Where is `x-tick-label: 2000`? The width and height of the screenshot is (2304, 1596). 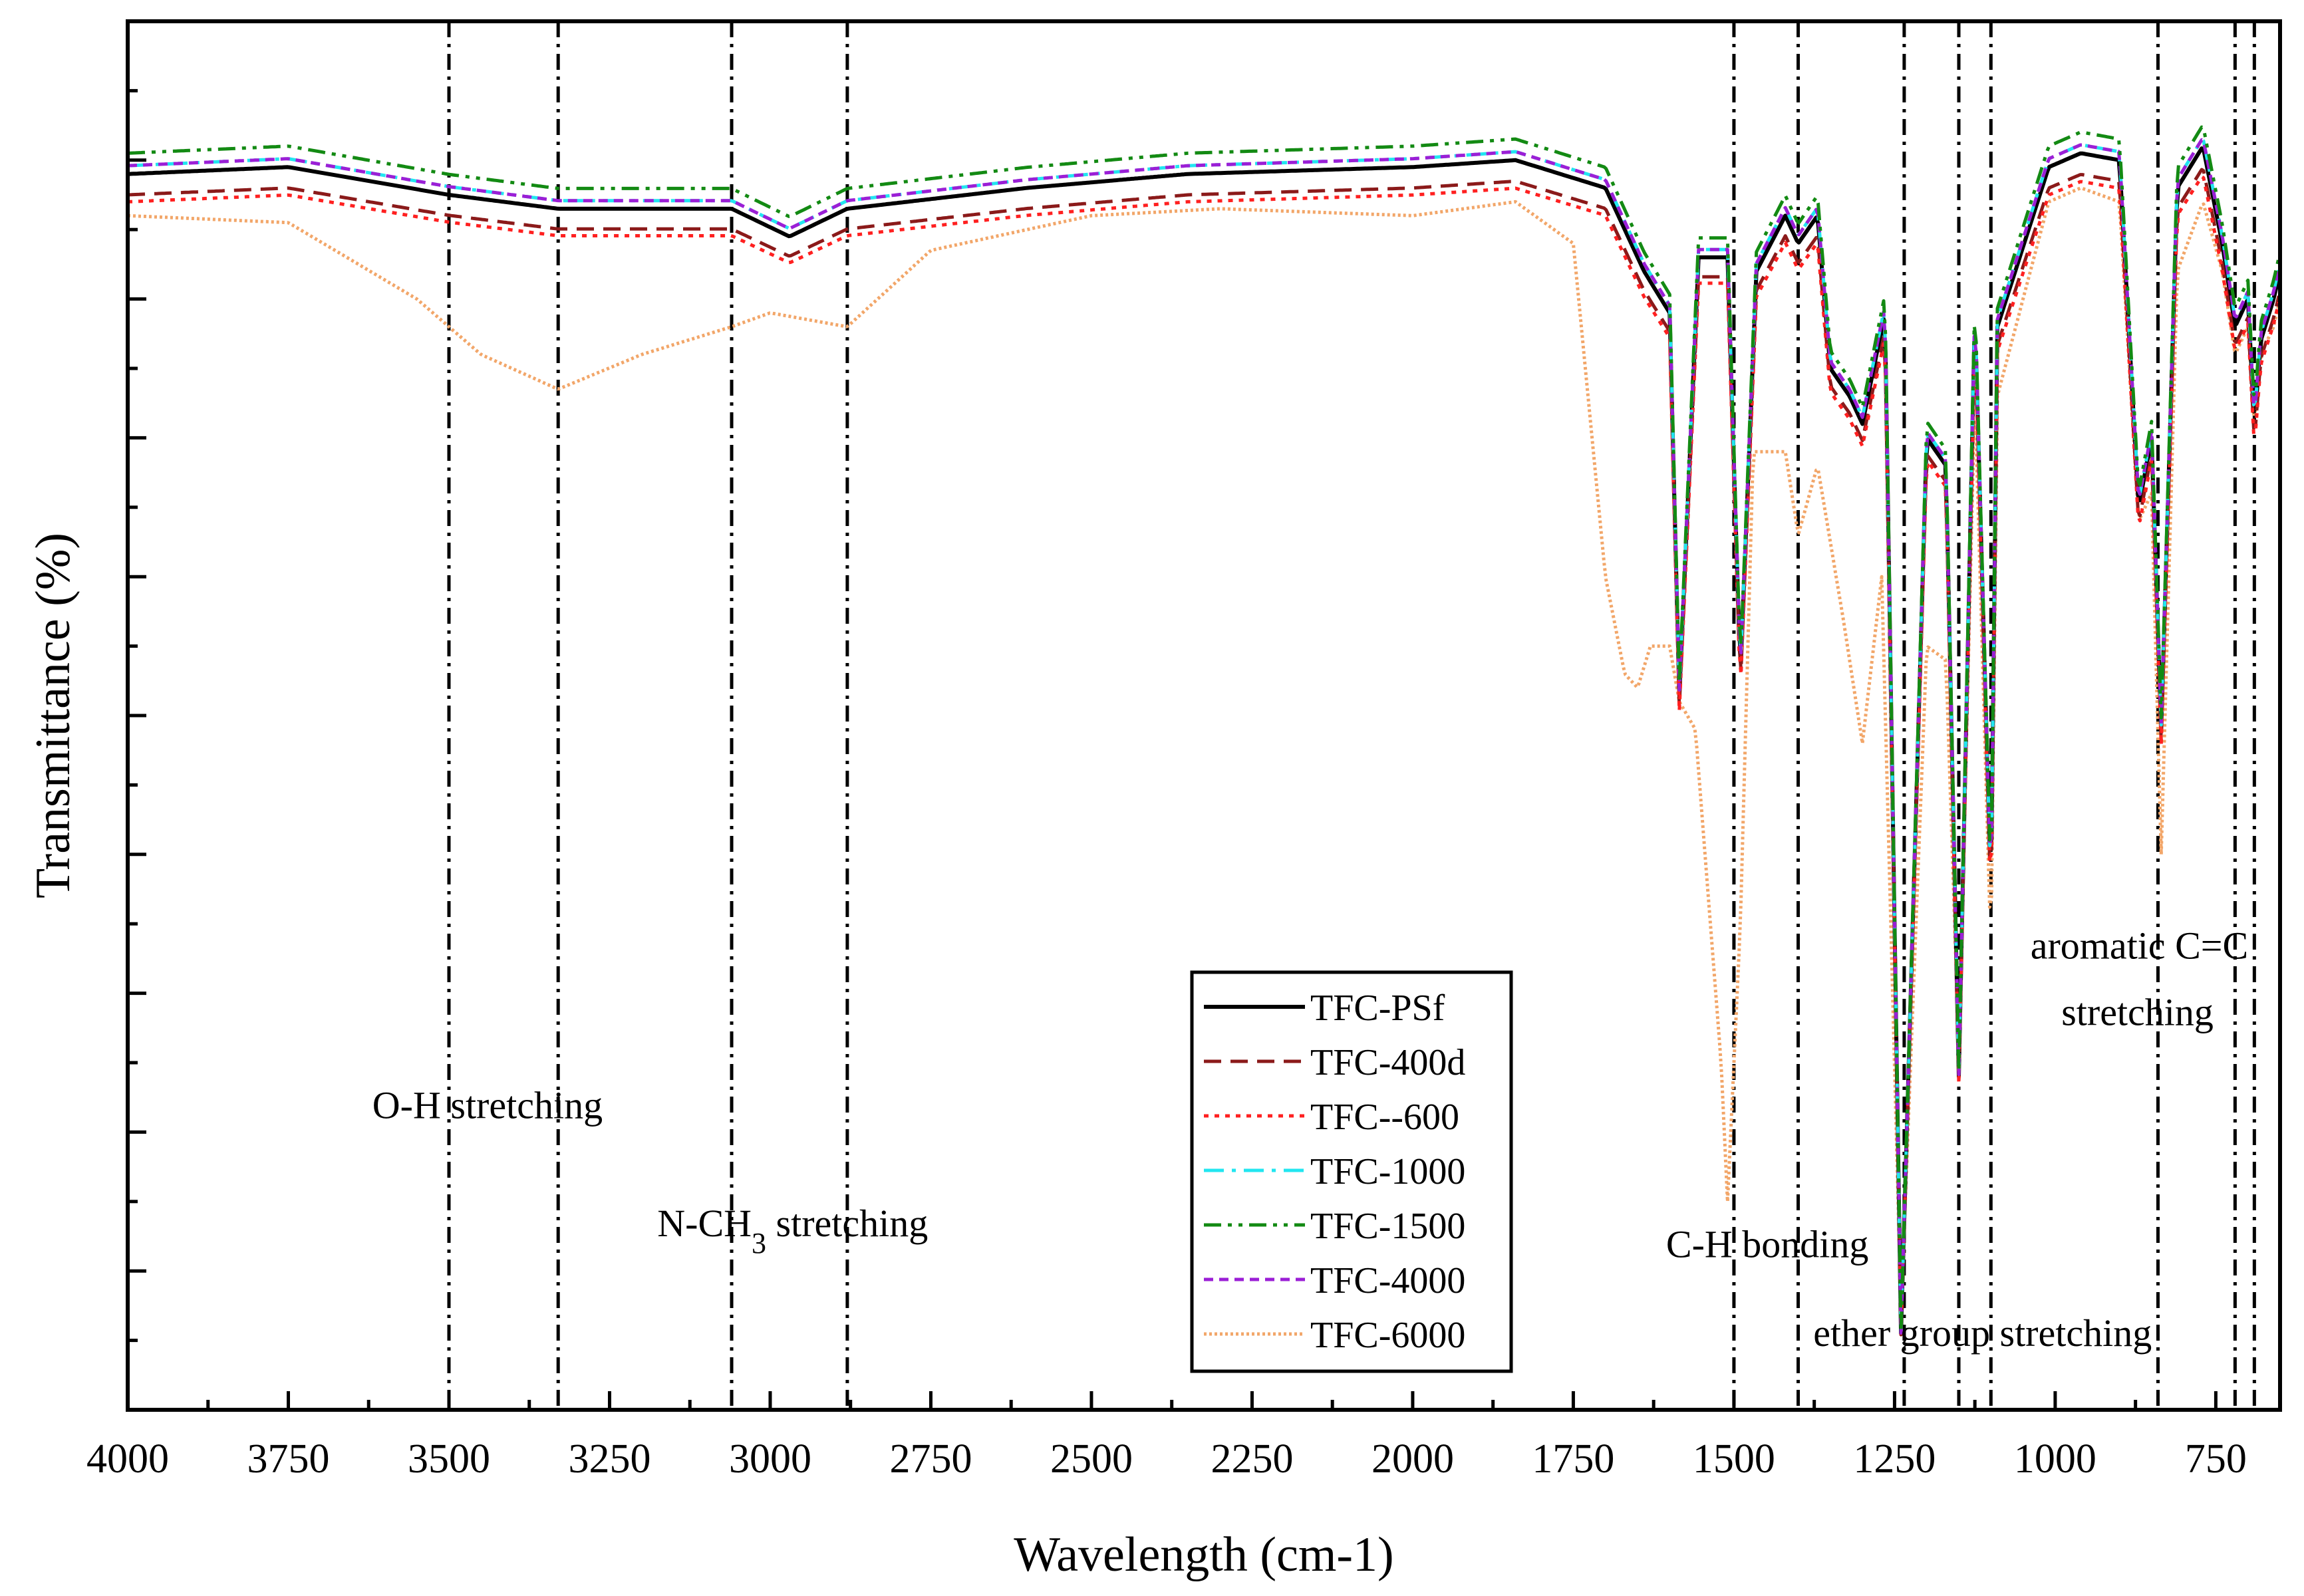 x-tick-label: 2000 is located at coordinates (1412, 1459).